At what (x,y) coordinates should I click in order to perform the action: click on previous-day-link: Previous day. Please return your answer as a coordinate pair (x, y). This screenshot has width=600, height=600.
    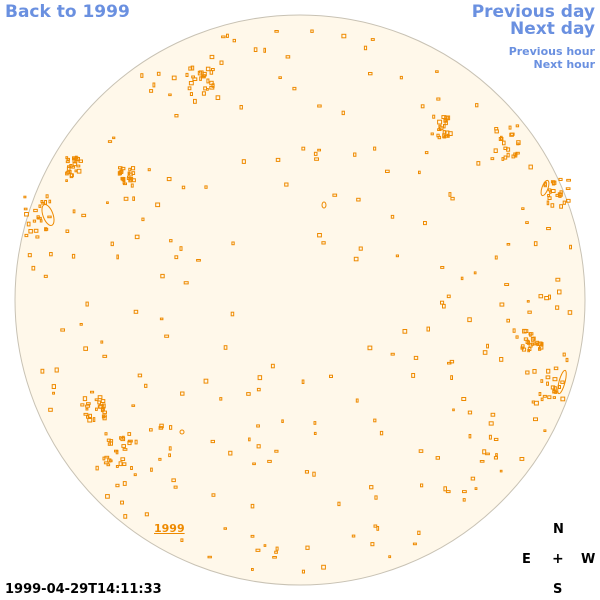
    Looking at the image, I should click on (533, 12).